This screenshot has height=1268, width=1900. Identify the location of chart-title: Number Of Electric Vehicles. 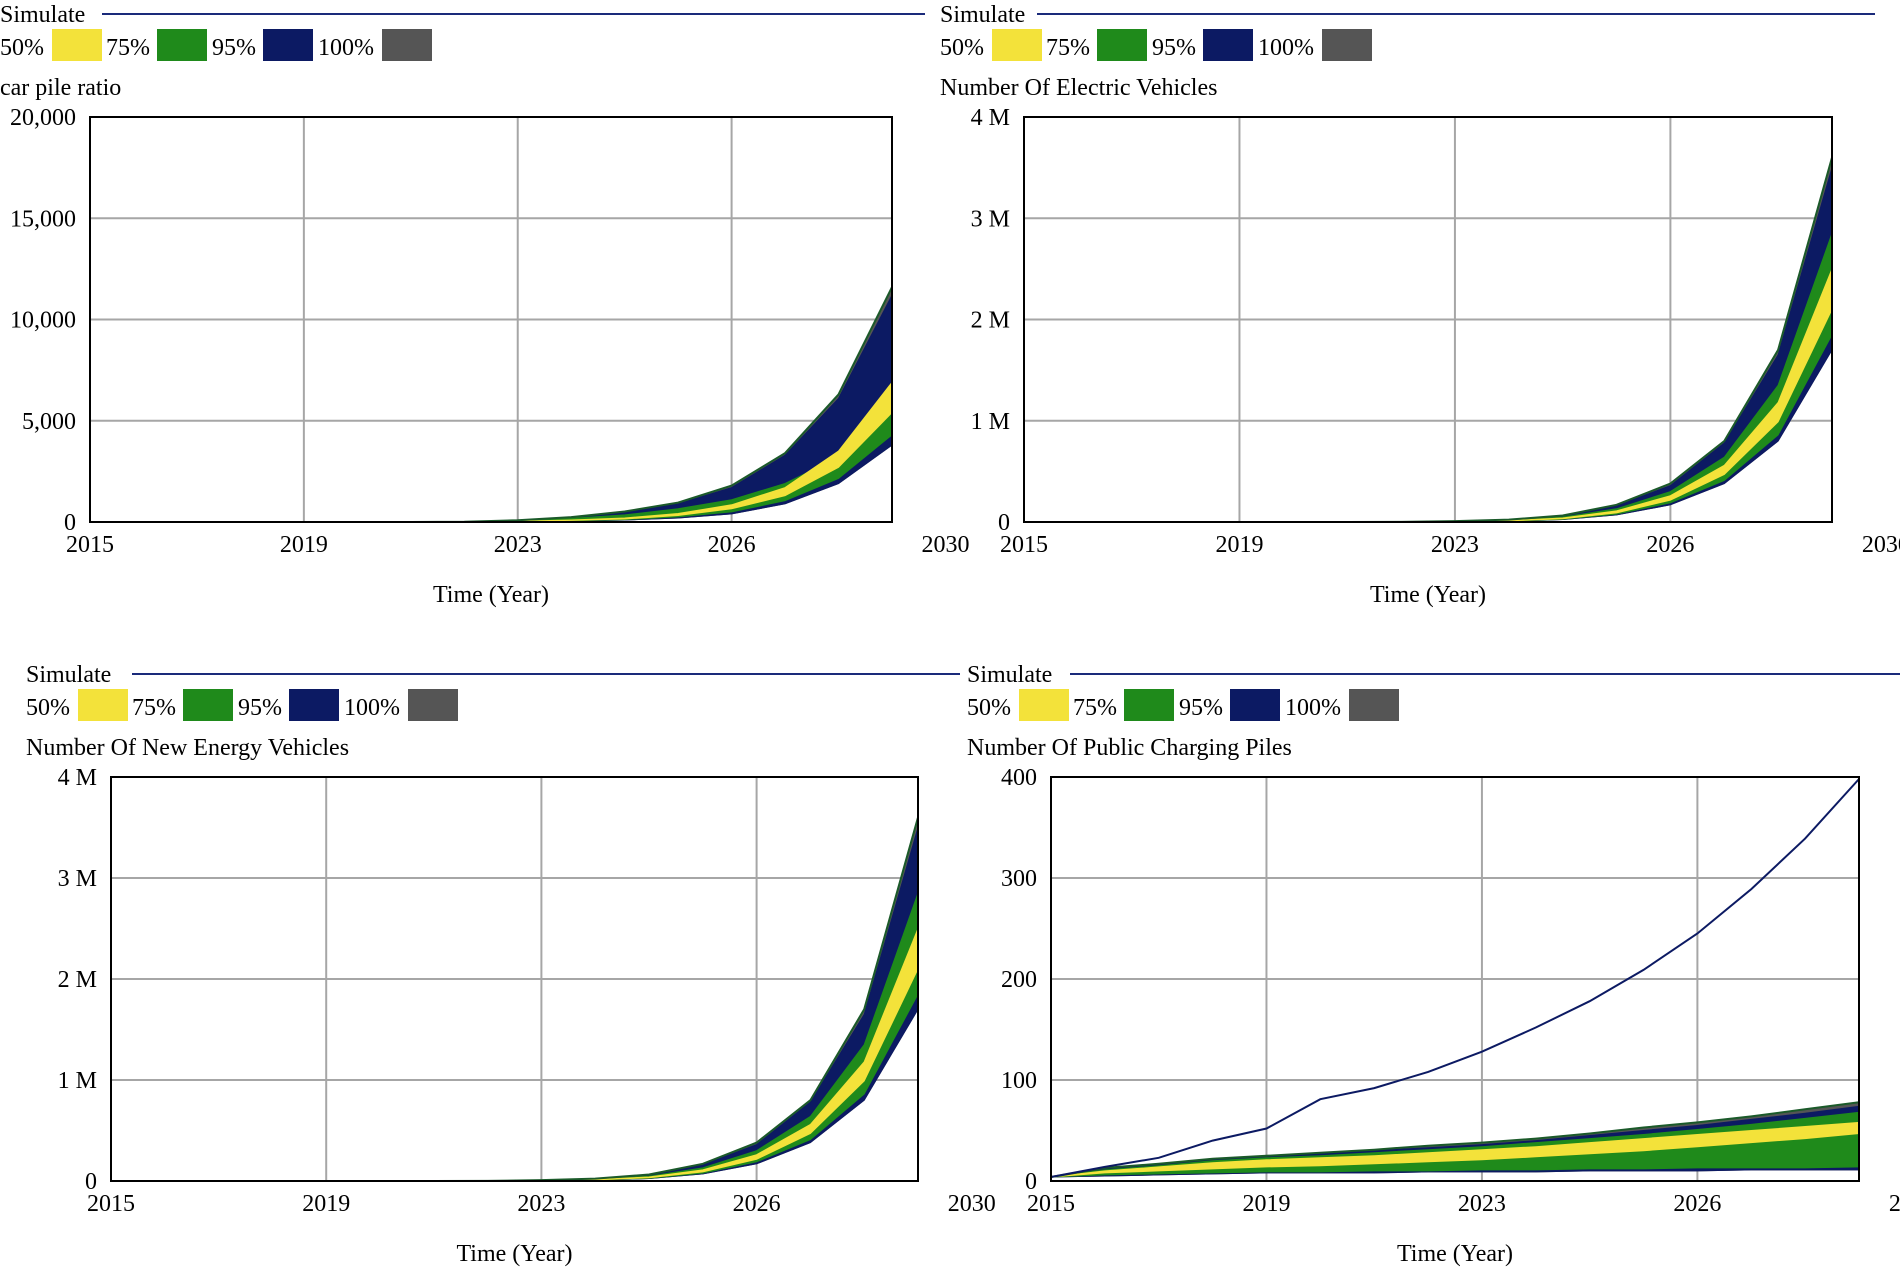
(1078, 88).